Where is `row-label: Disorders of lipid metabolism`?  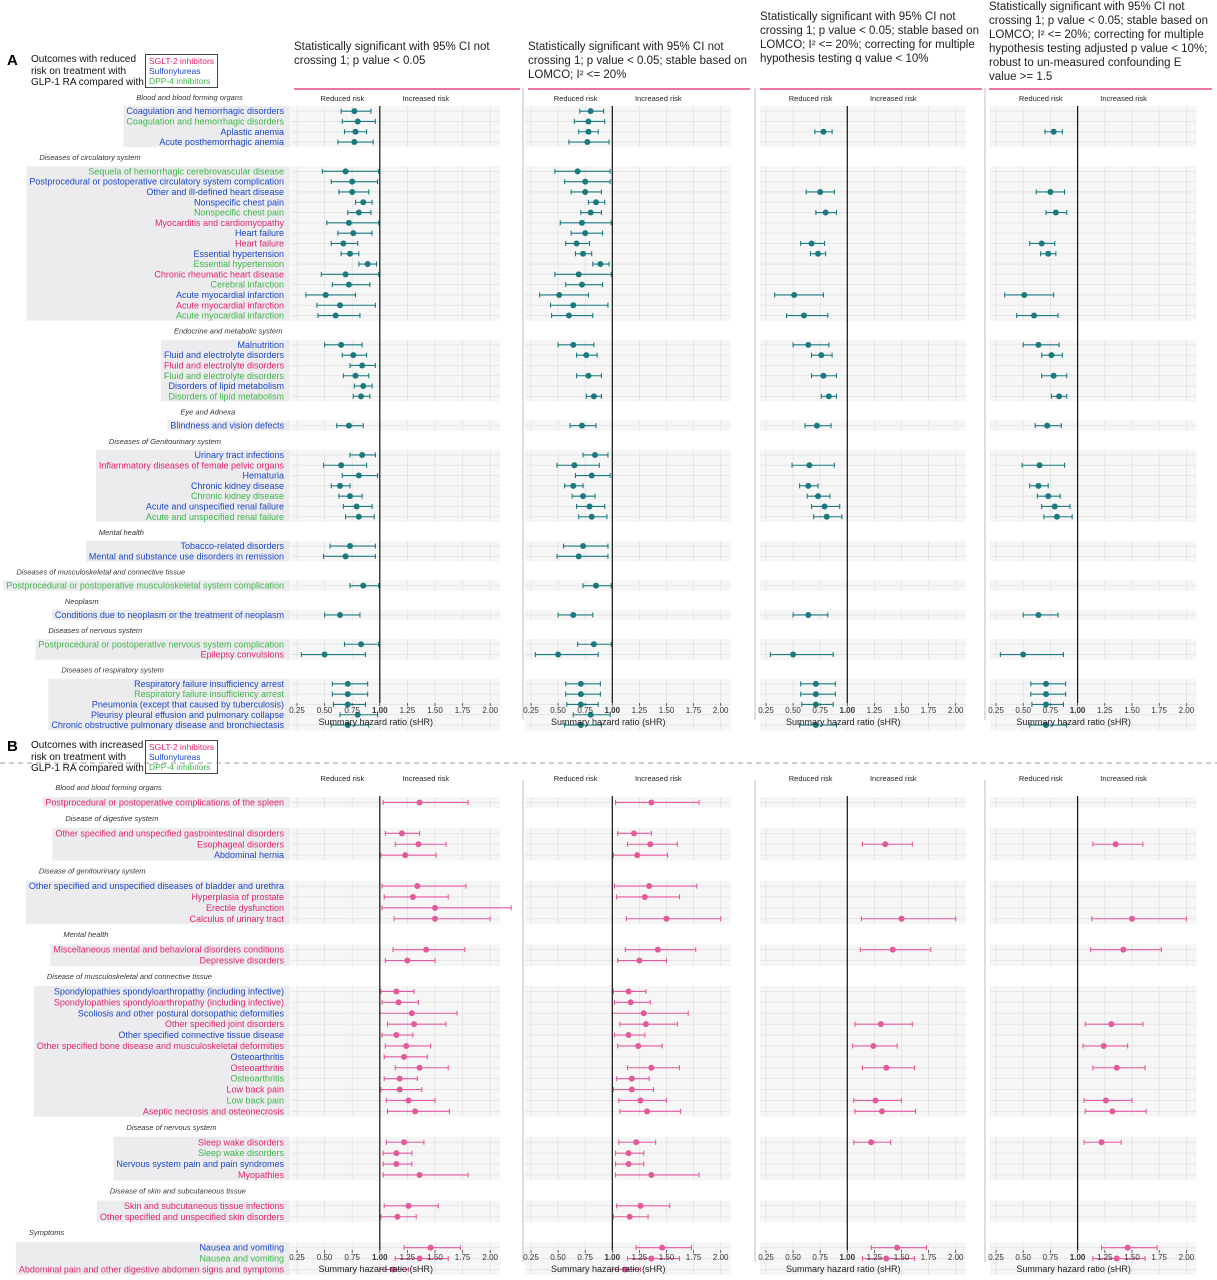 row-label: Disorders of lipid metabolism is located at coordinates (226, 386).